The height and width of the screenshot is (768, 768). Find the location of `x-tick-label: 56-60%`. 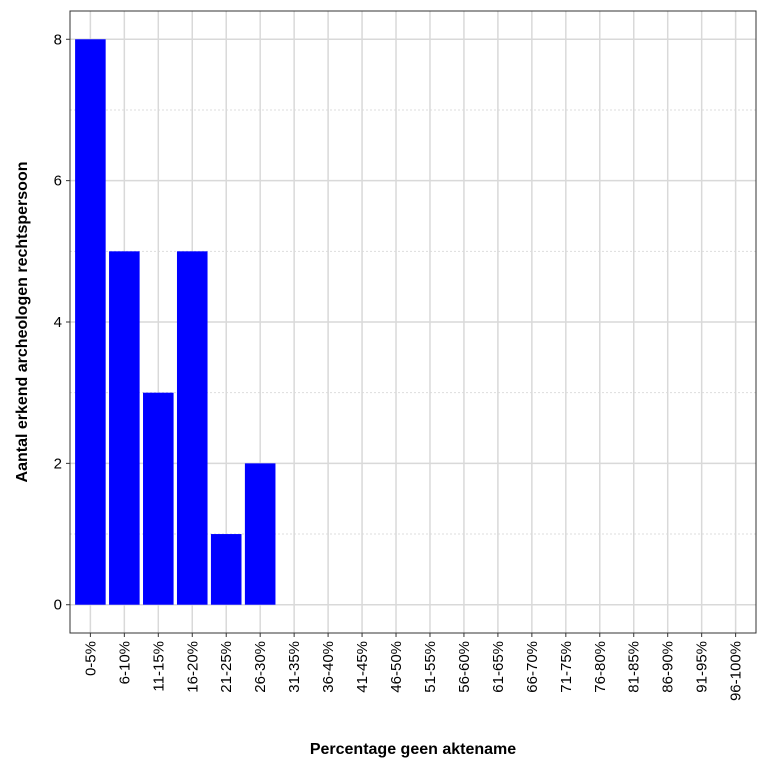

x-tick-label: 56-60% is located at coordinates (464, 667).